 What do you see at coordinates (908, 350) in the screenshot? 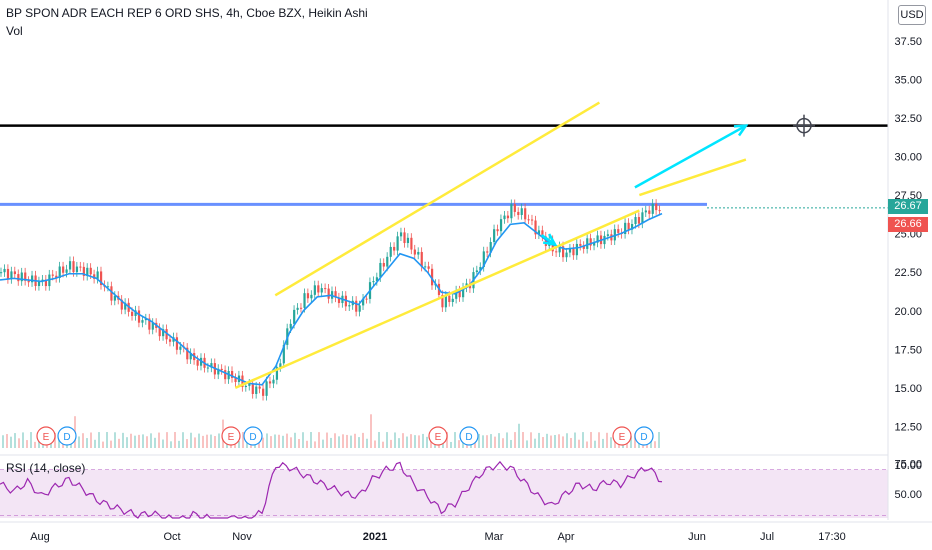
I see `y-tick-label: 17.50` at bounding box center [908, 350].